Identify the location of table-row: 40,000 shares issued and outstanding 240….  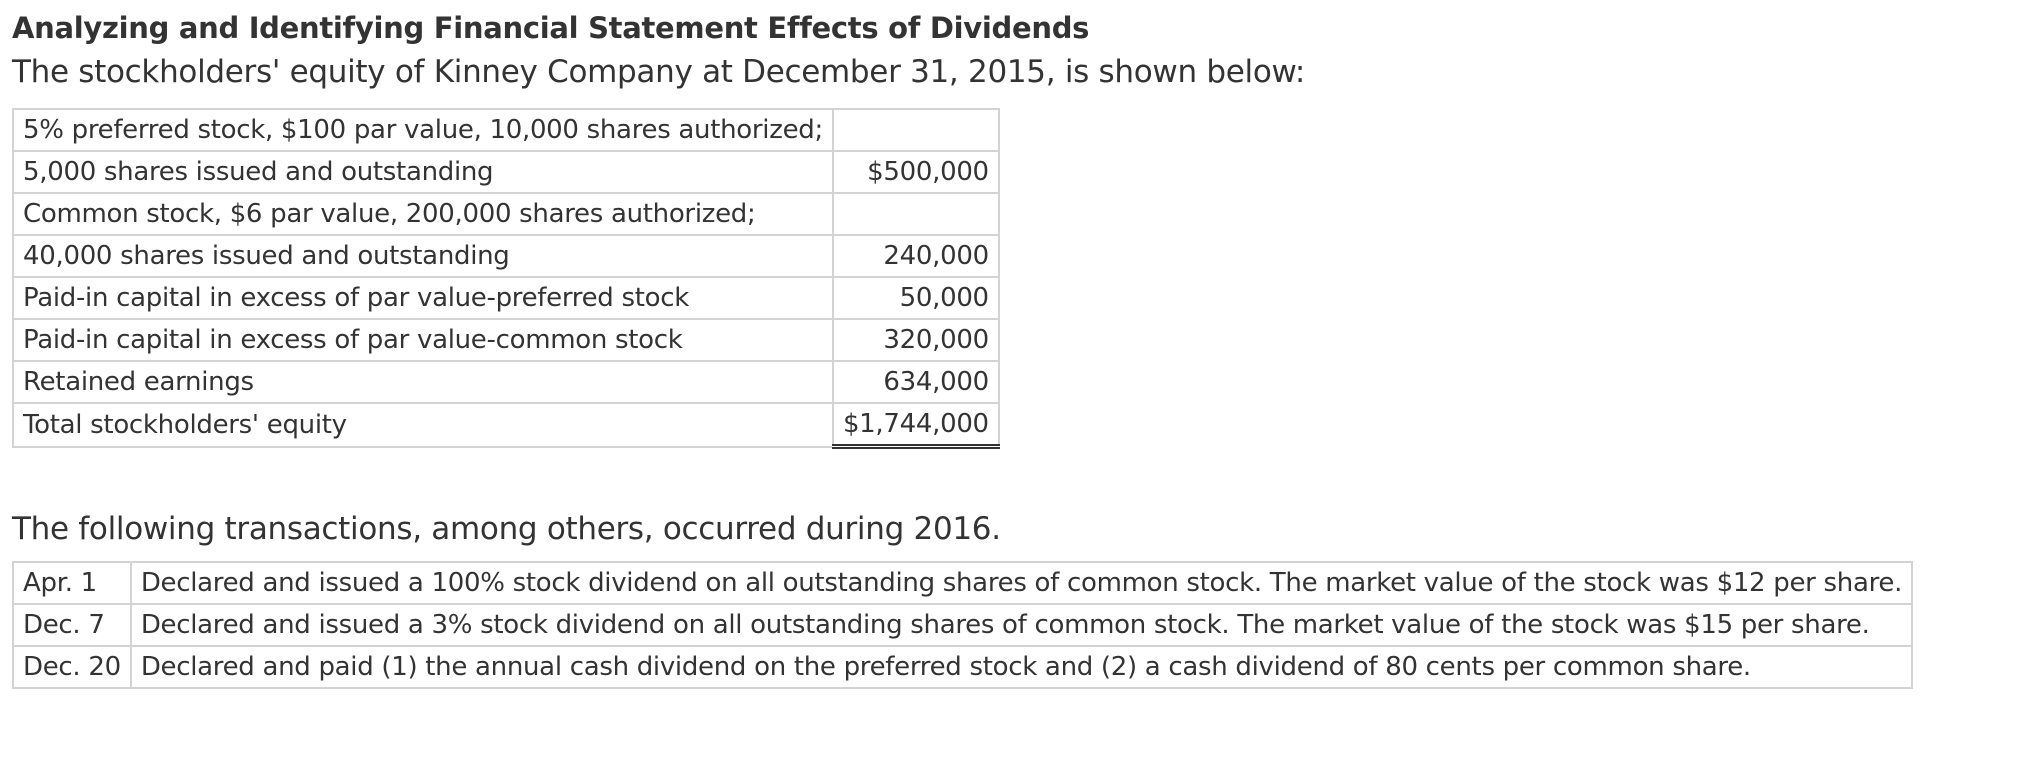
(506, 256).